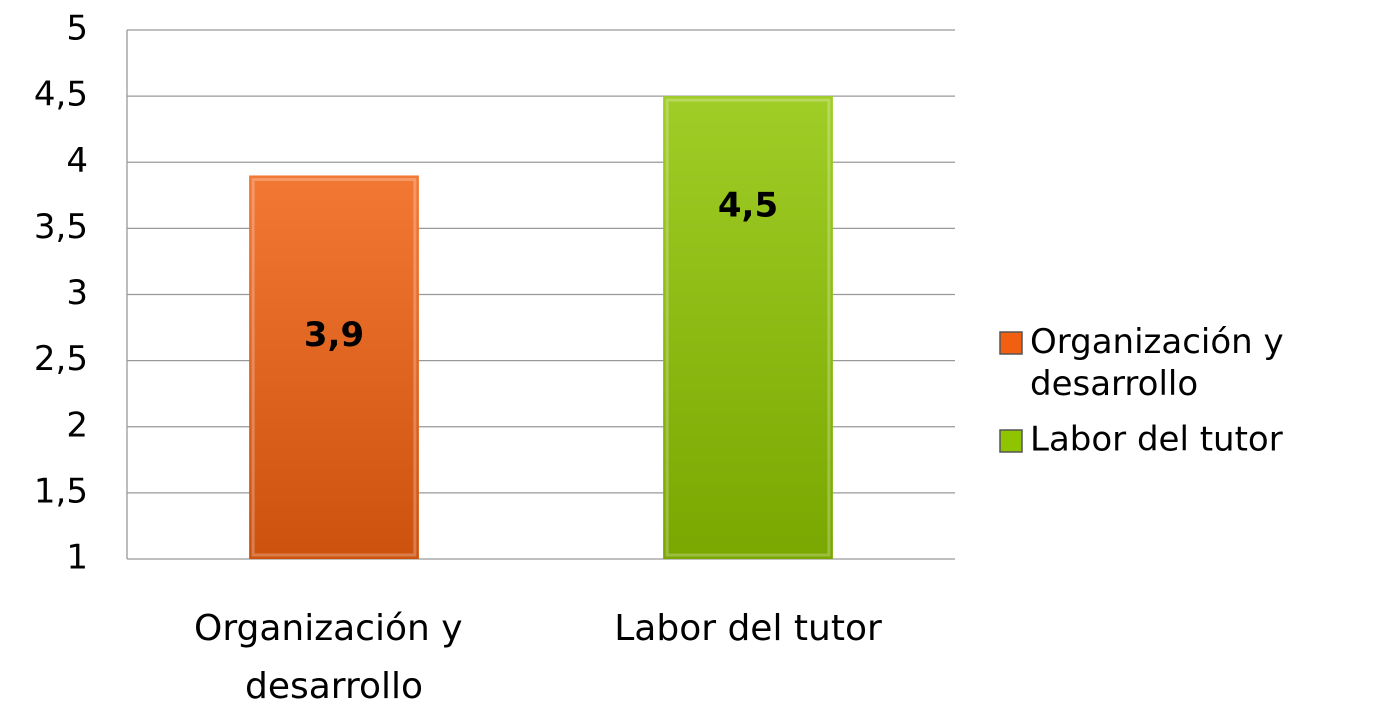  I want to click on y-tick-label: 4, so click(77, 161).